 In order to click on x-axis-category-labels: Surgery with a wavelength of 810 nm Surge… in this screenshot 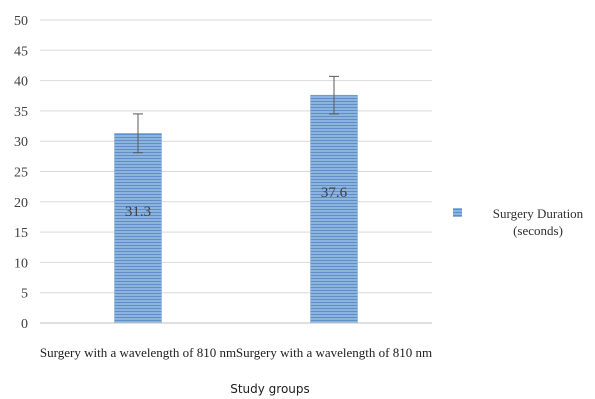, I will do `click(236, 352)`.